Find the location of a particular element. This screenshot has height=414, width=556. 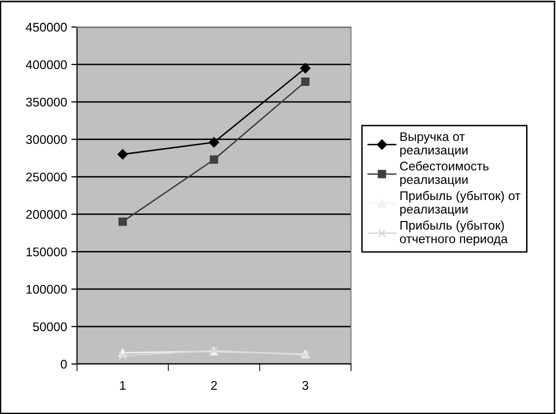

y-tick-label: 350000 is located at coordinates (46, 102).